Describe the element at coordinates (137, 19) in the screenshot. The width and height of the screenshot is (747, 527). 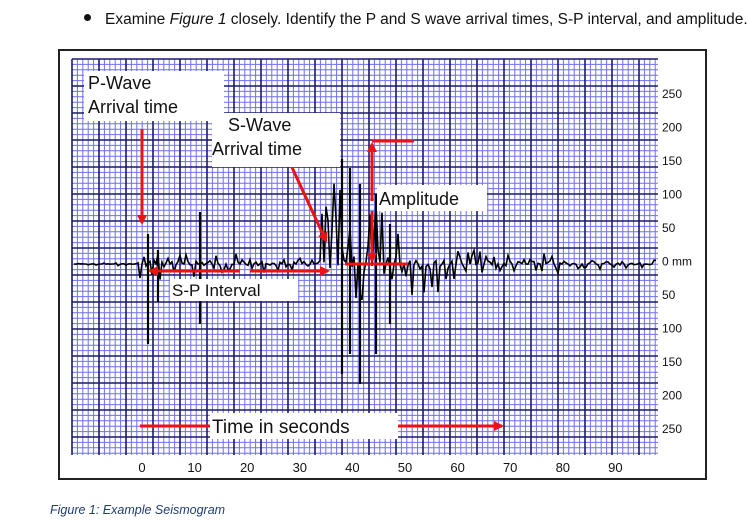
I see `instruction-prefix: Examine` at that location.